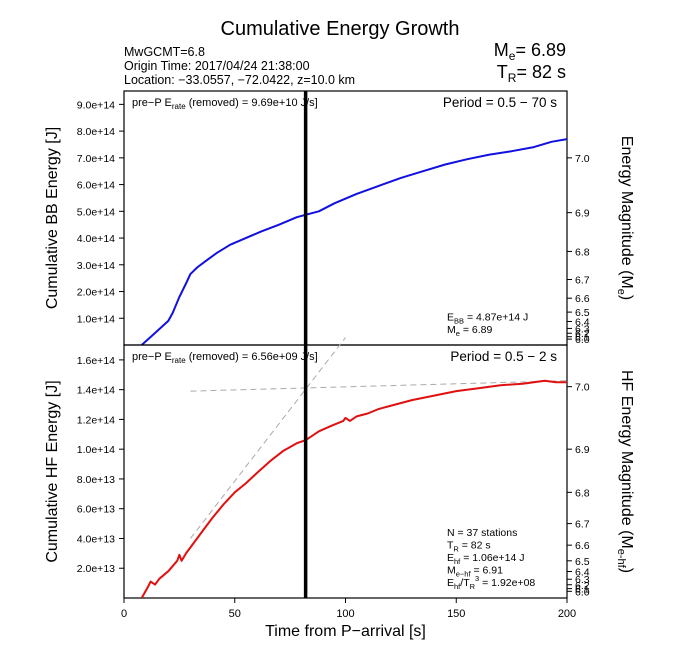 The image size is (680, 660). What do you see at coordinates (252, 357) in the screenshot?
I see `bottom-pre-p-suffix: (removed) = 6.56e+09 J/s]` at bounding box center [252, 357].